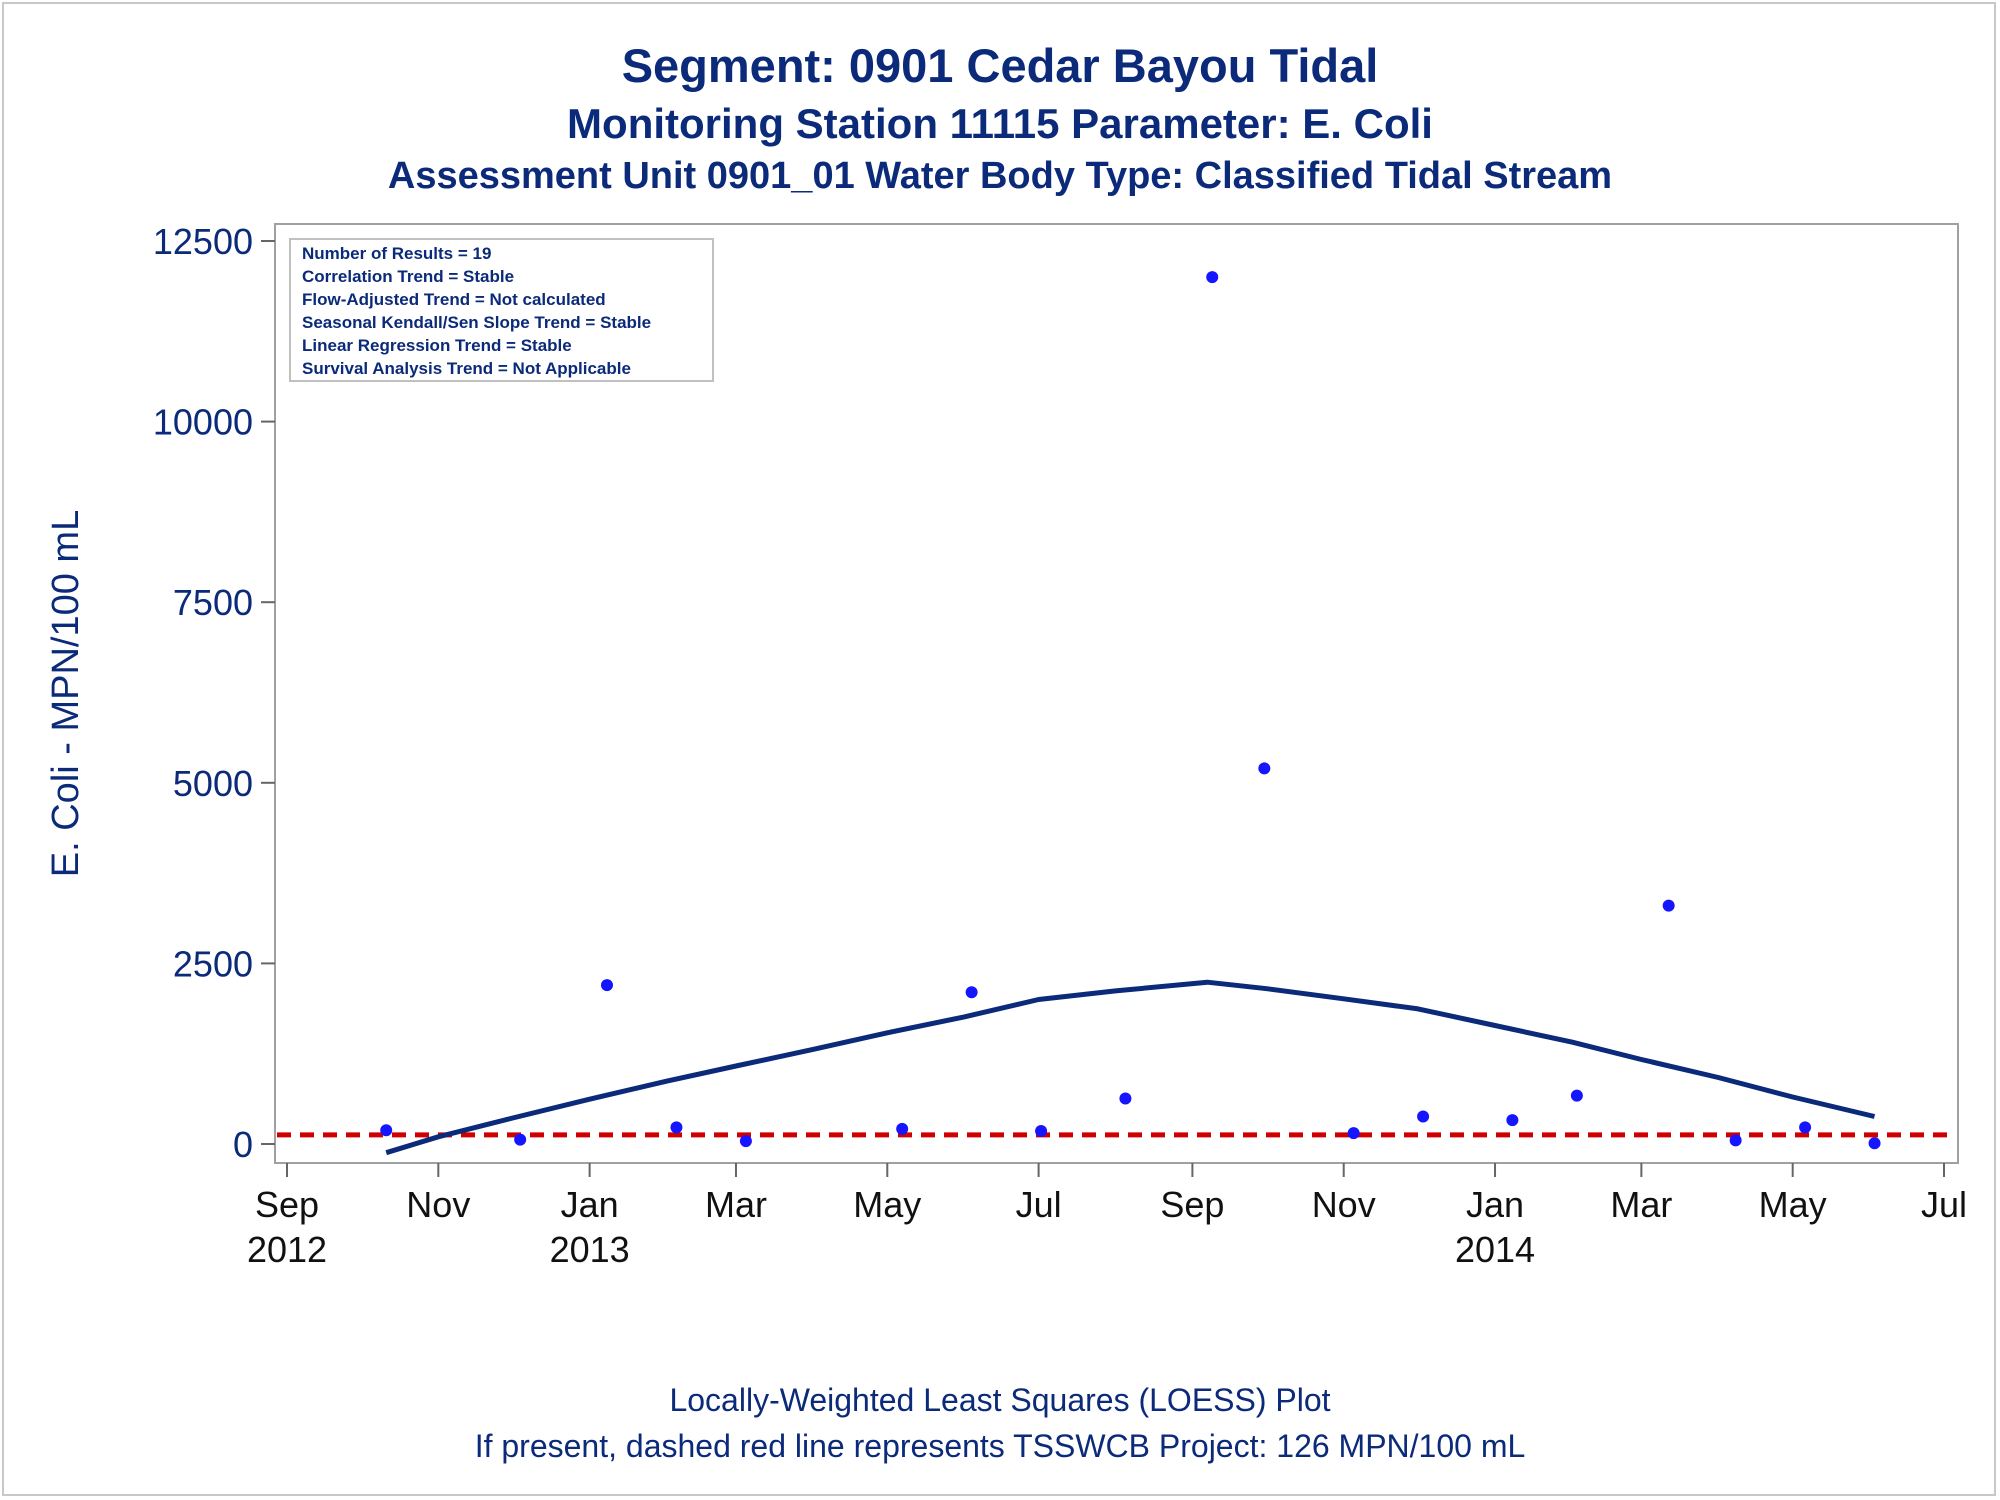  I want to click on x-tick-year-label: 2013, so click(590, 1249).